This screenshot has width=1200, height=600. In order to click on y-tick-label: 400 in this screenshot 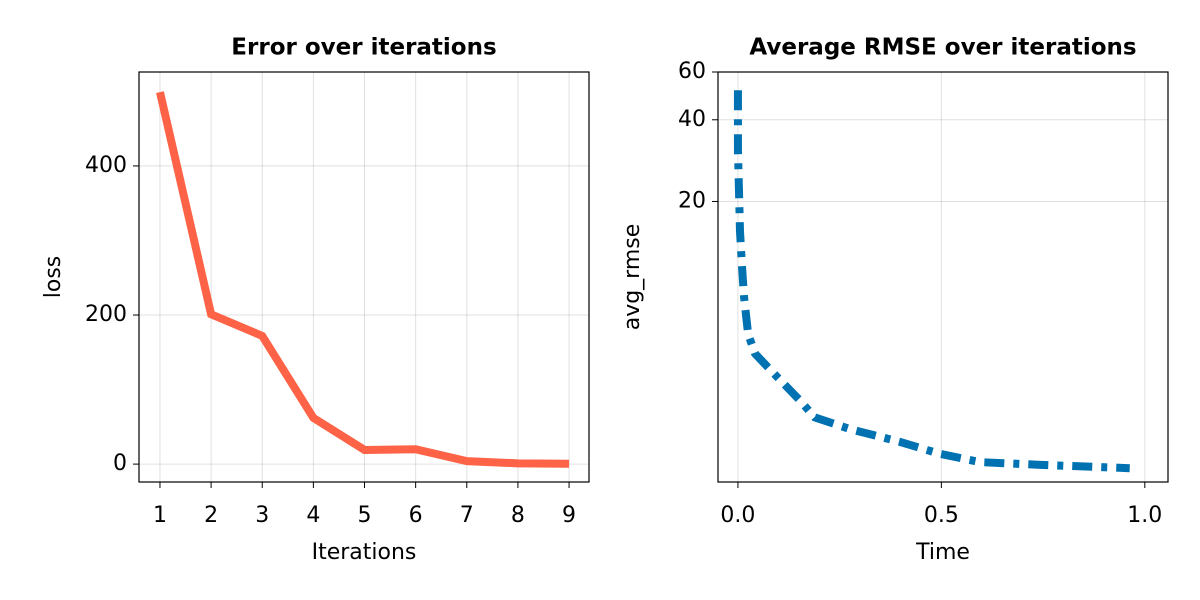, I will do `click(106, 165)`.